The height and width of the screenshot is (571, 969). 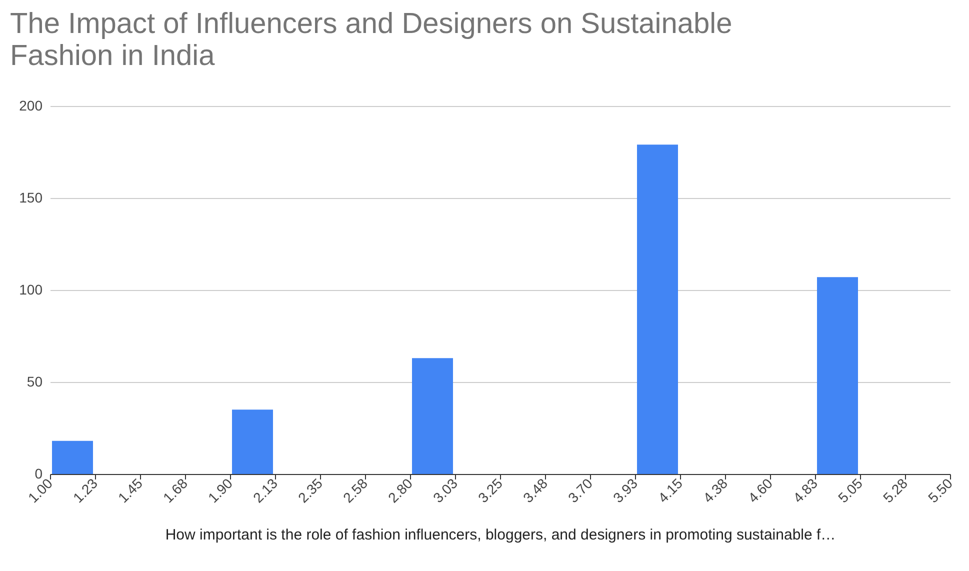 I want to click on x-tick-label: 4.83, so click(x=805, y=490).